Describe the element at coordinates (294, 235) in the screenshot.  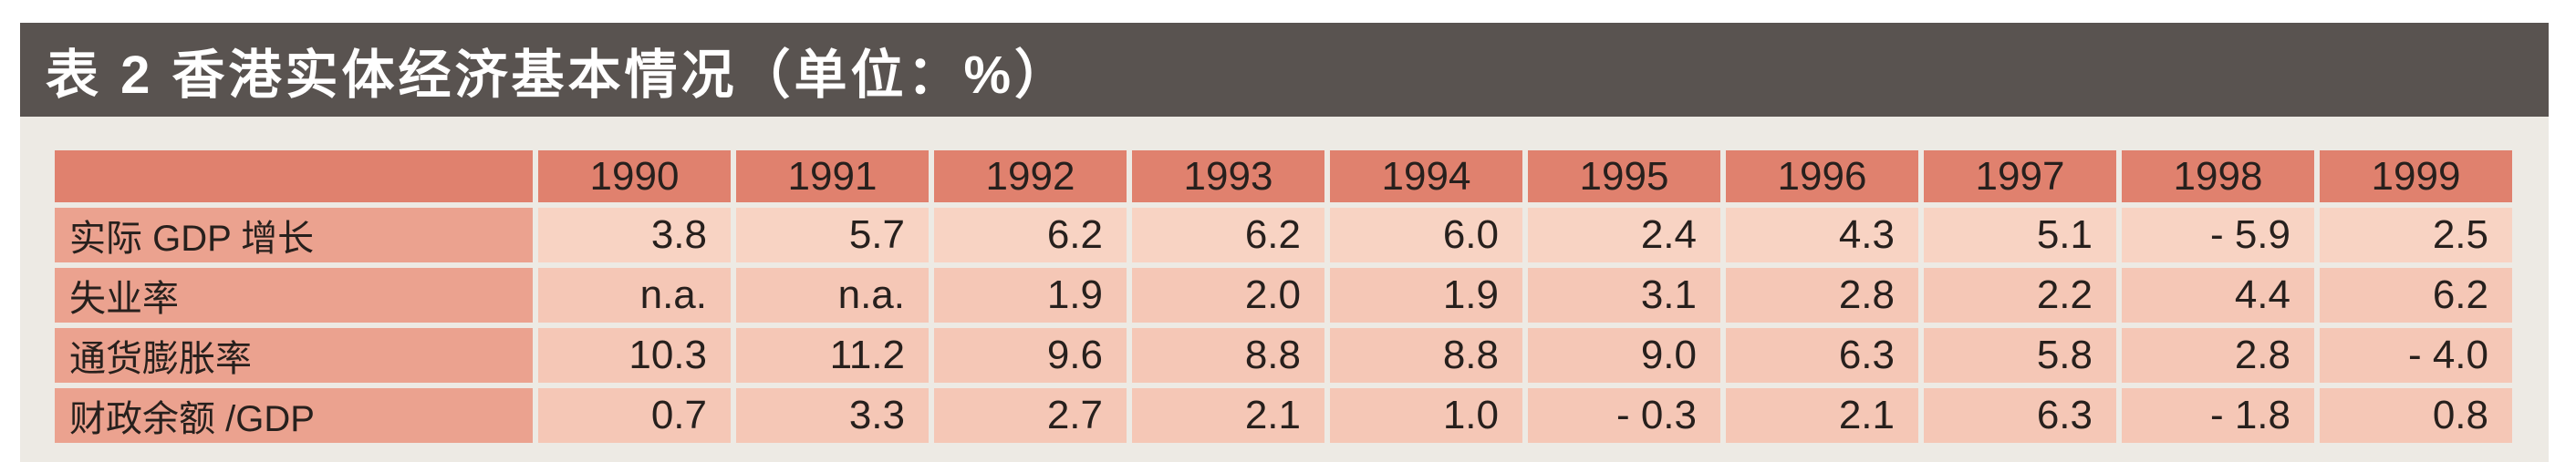
I see `row-label-cell: 实际 GDP 增长` at that location.